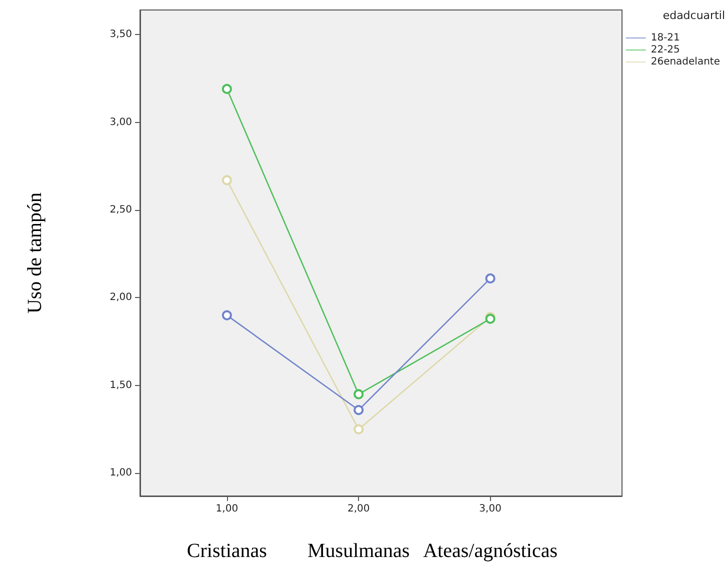 Image resolution: width=727 pixels, height=570 pixels. What do you see at coordinates (227, 551) in the screenshot?
I see `text: Cristianas` at bounding box center [227, 551].